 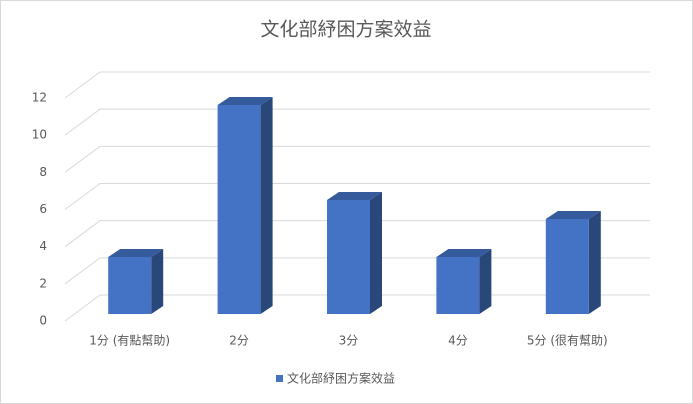 What do you see at coordinates (279, 378) in the screenshot?
I see `legend-swatch` at bounding box center [279, 378].